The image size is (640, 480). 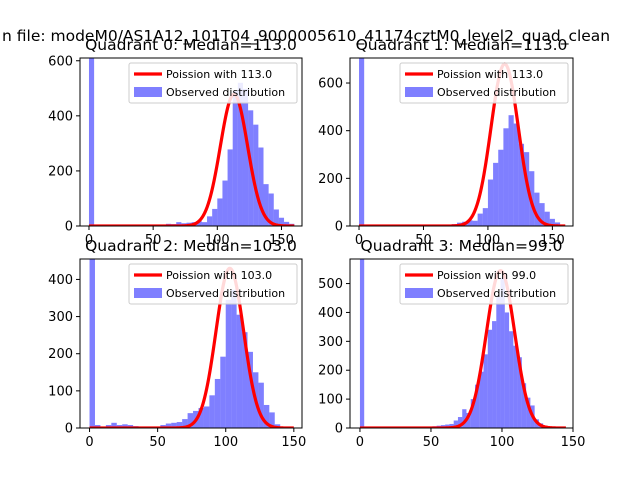 I want to click on y-tick-label: 600, so click(x=330, y=84).